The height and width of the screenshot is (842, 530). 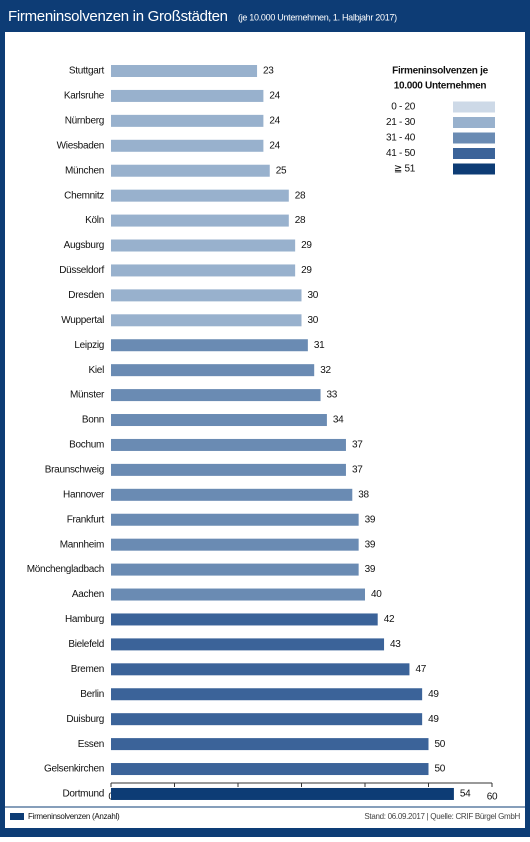 What do you see at coordinates (87, 71) in the screenshot?
I see `y-tick-label: Stuttgart` at bounding box center [87, 71].